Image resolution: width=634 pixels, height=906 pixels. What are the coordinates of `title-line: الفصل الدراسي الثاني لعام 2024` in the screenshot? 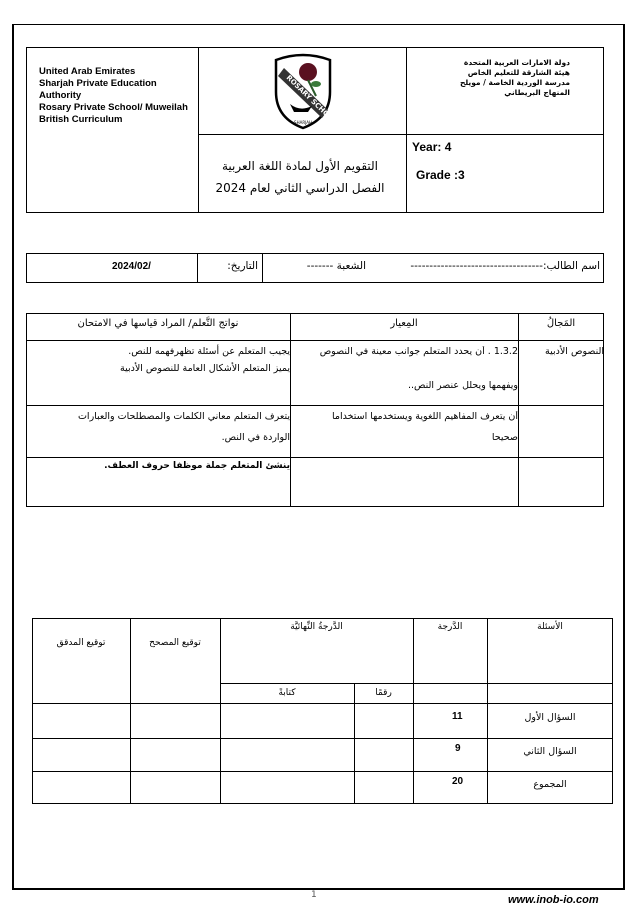 It's located at (300, 188).